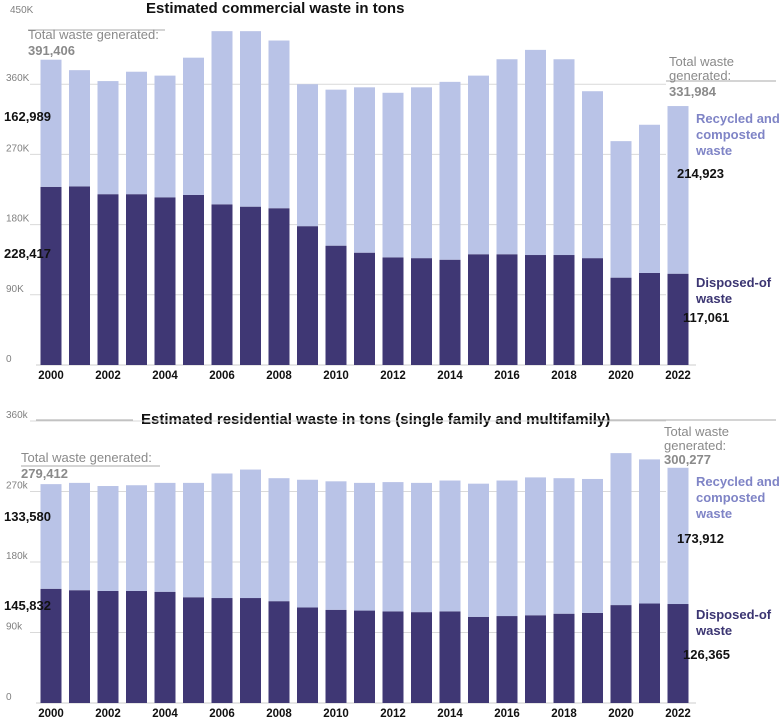 This screenshot has height=720, width=780. What do you see at coordinates (535, 546) in the screenshot?
I see `residential-bar-recycled-2017` at bounding box center [535, 546].